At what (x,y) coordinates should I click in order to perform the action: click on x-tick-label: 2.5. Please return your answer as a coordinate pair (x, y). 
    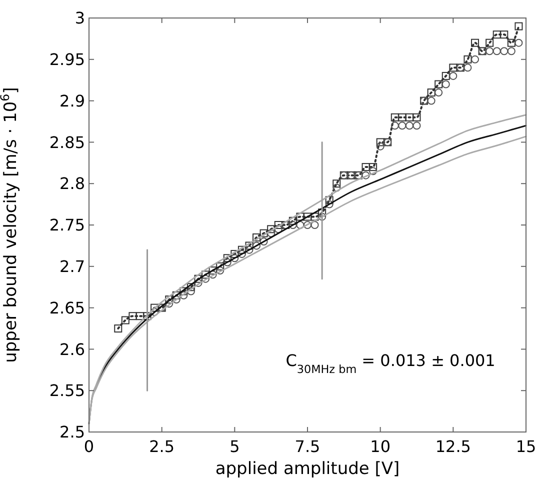
    Looking at the image, I should click on (162, 446).